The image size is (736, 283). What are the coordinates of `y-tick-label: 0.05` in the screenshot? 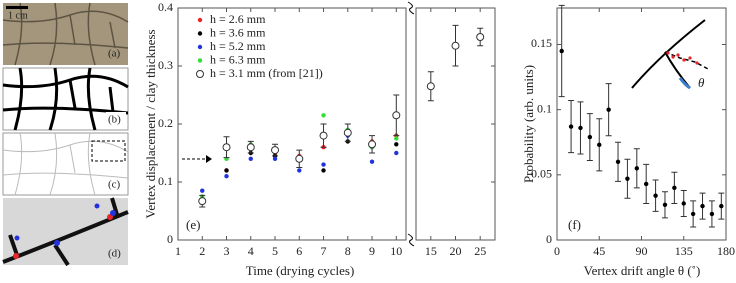 It's located at (541, 174).